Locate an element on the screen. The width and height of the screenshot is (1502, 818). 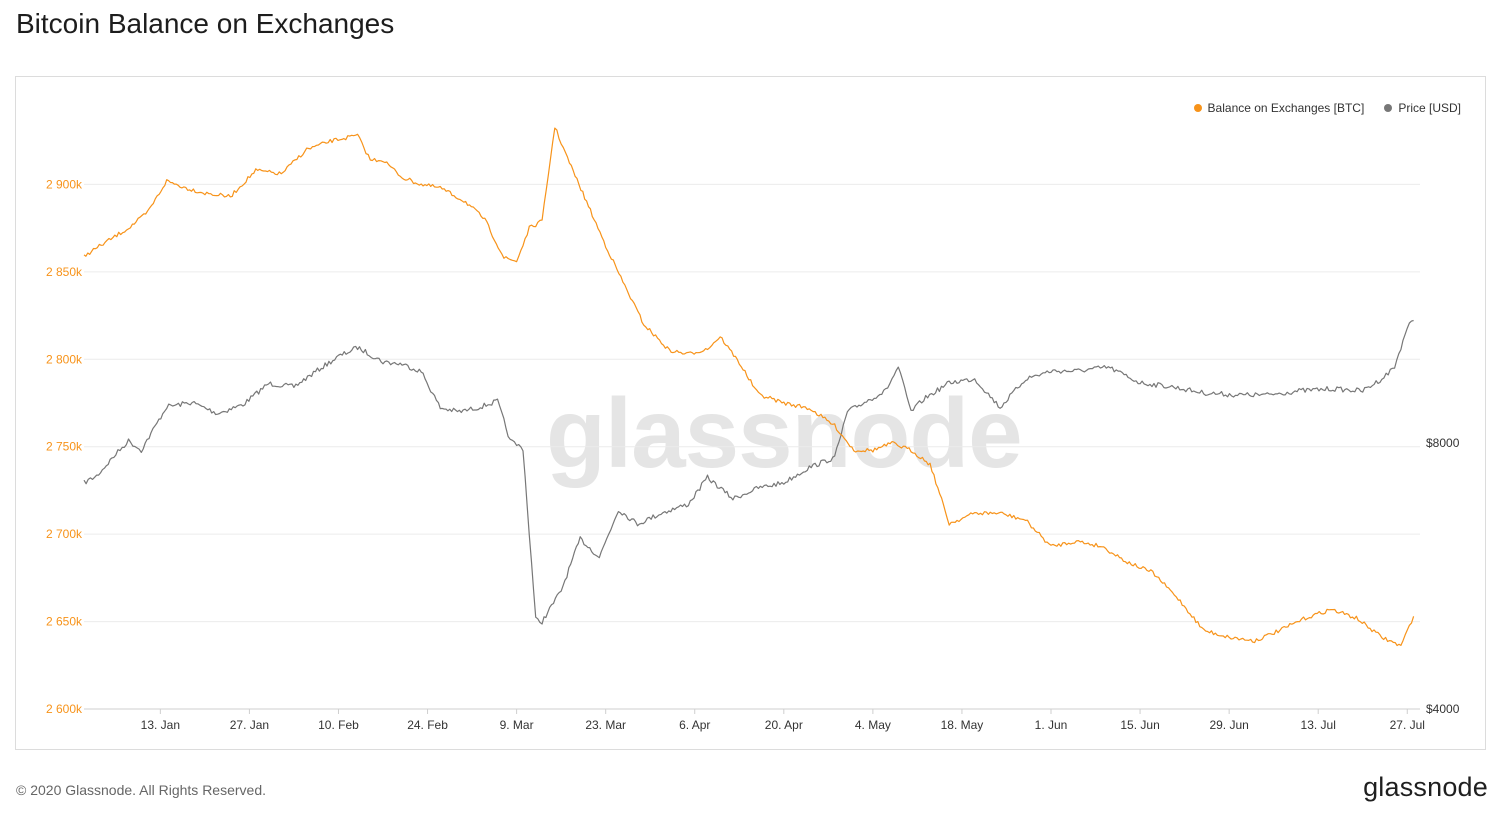
x-tick-label: 13. Jul is located at coordinates (1318, 725).